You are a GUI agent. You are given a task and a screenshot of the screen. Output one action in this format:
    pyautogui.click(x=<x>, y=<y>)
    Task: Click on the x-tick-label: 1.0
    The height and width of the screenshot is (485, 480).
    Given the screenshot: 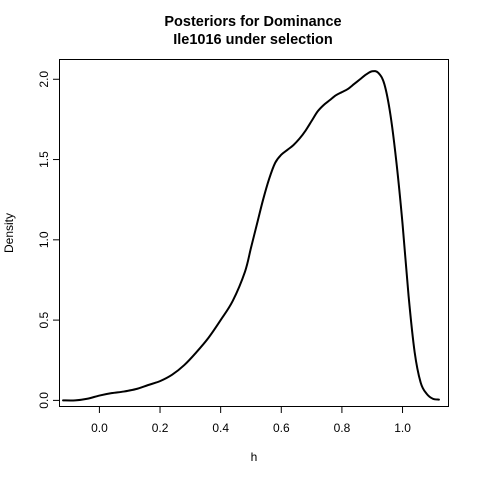 What is the action you would take?
    pyautogui.click(x=402, y=428)
    